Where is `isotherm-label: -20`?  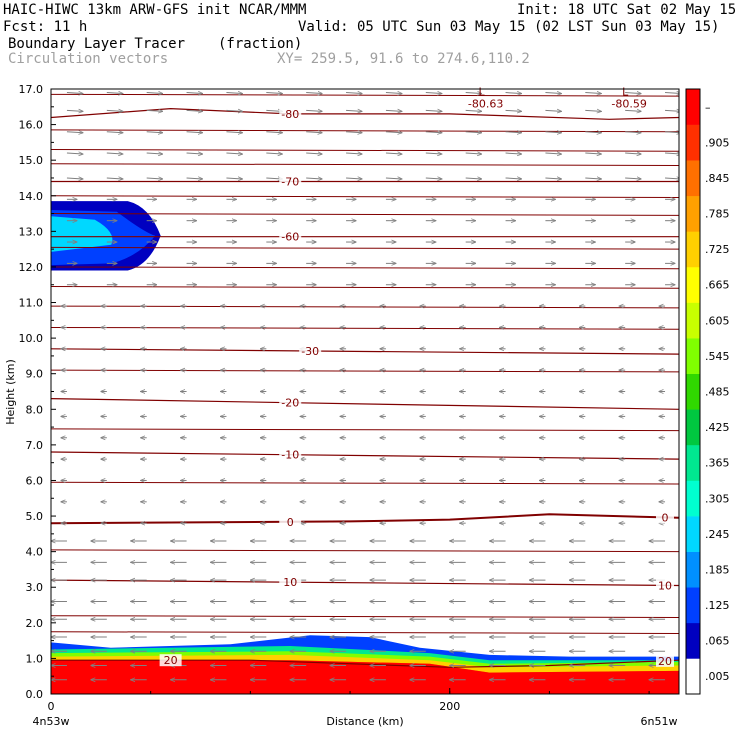 isotherm-label: -20 is located at coordinates (290, 403).